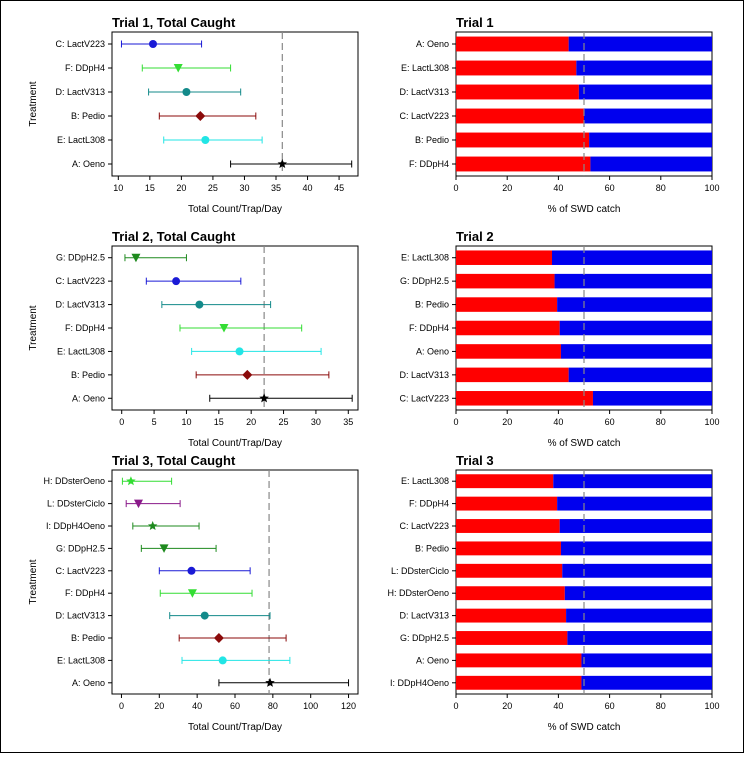  I want to click on x-tick-label: 10, so click(118, 188).